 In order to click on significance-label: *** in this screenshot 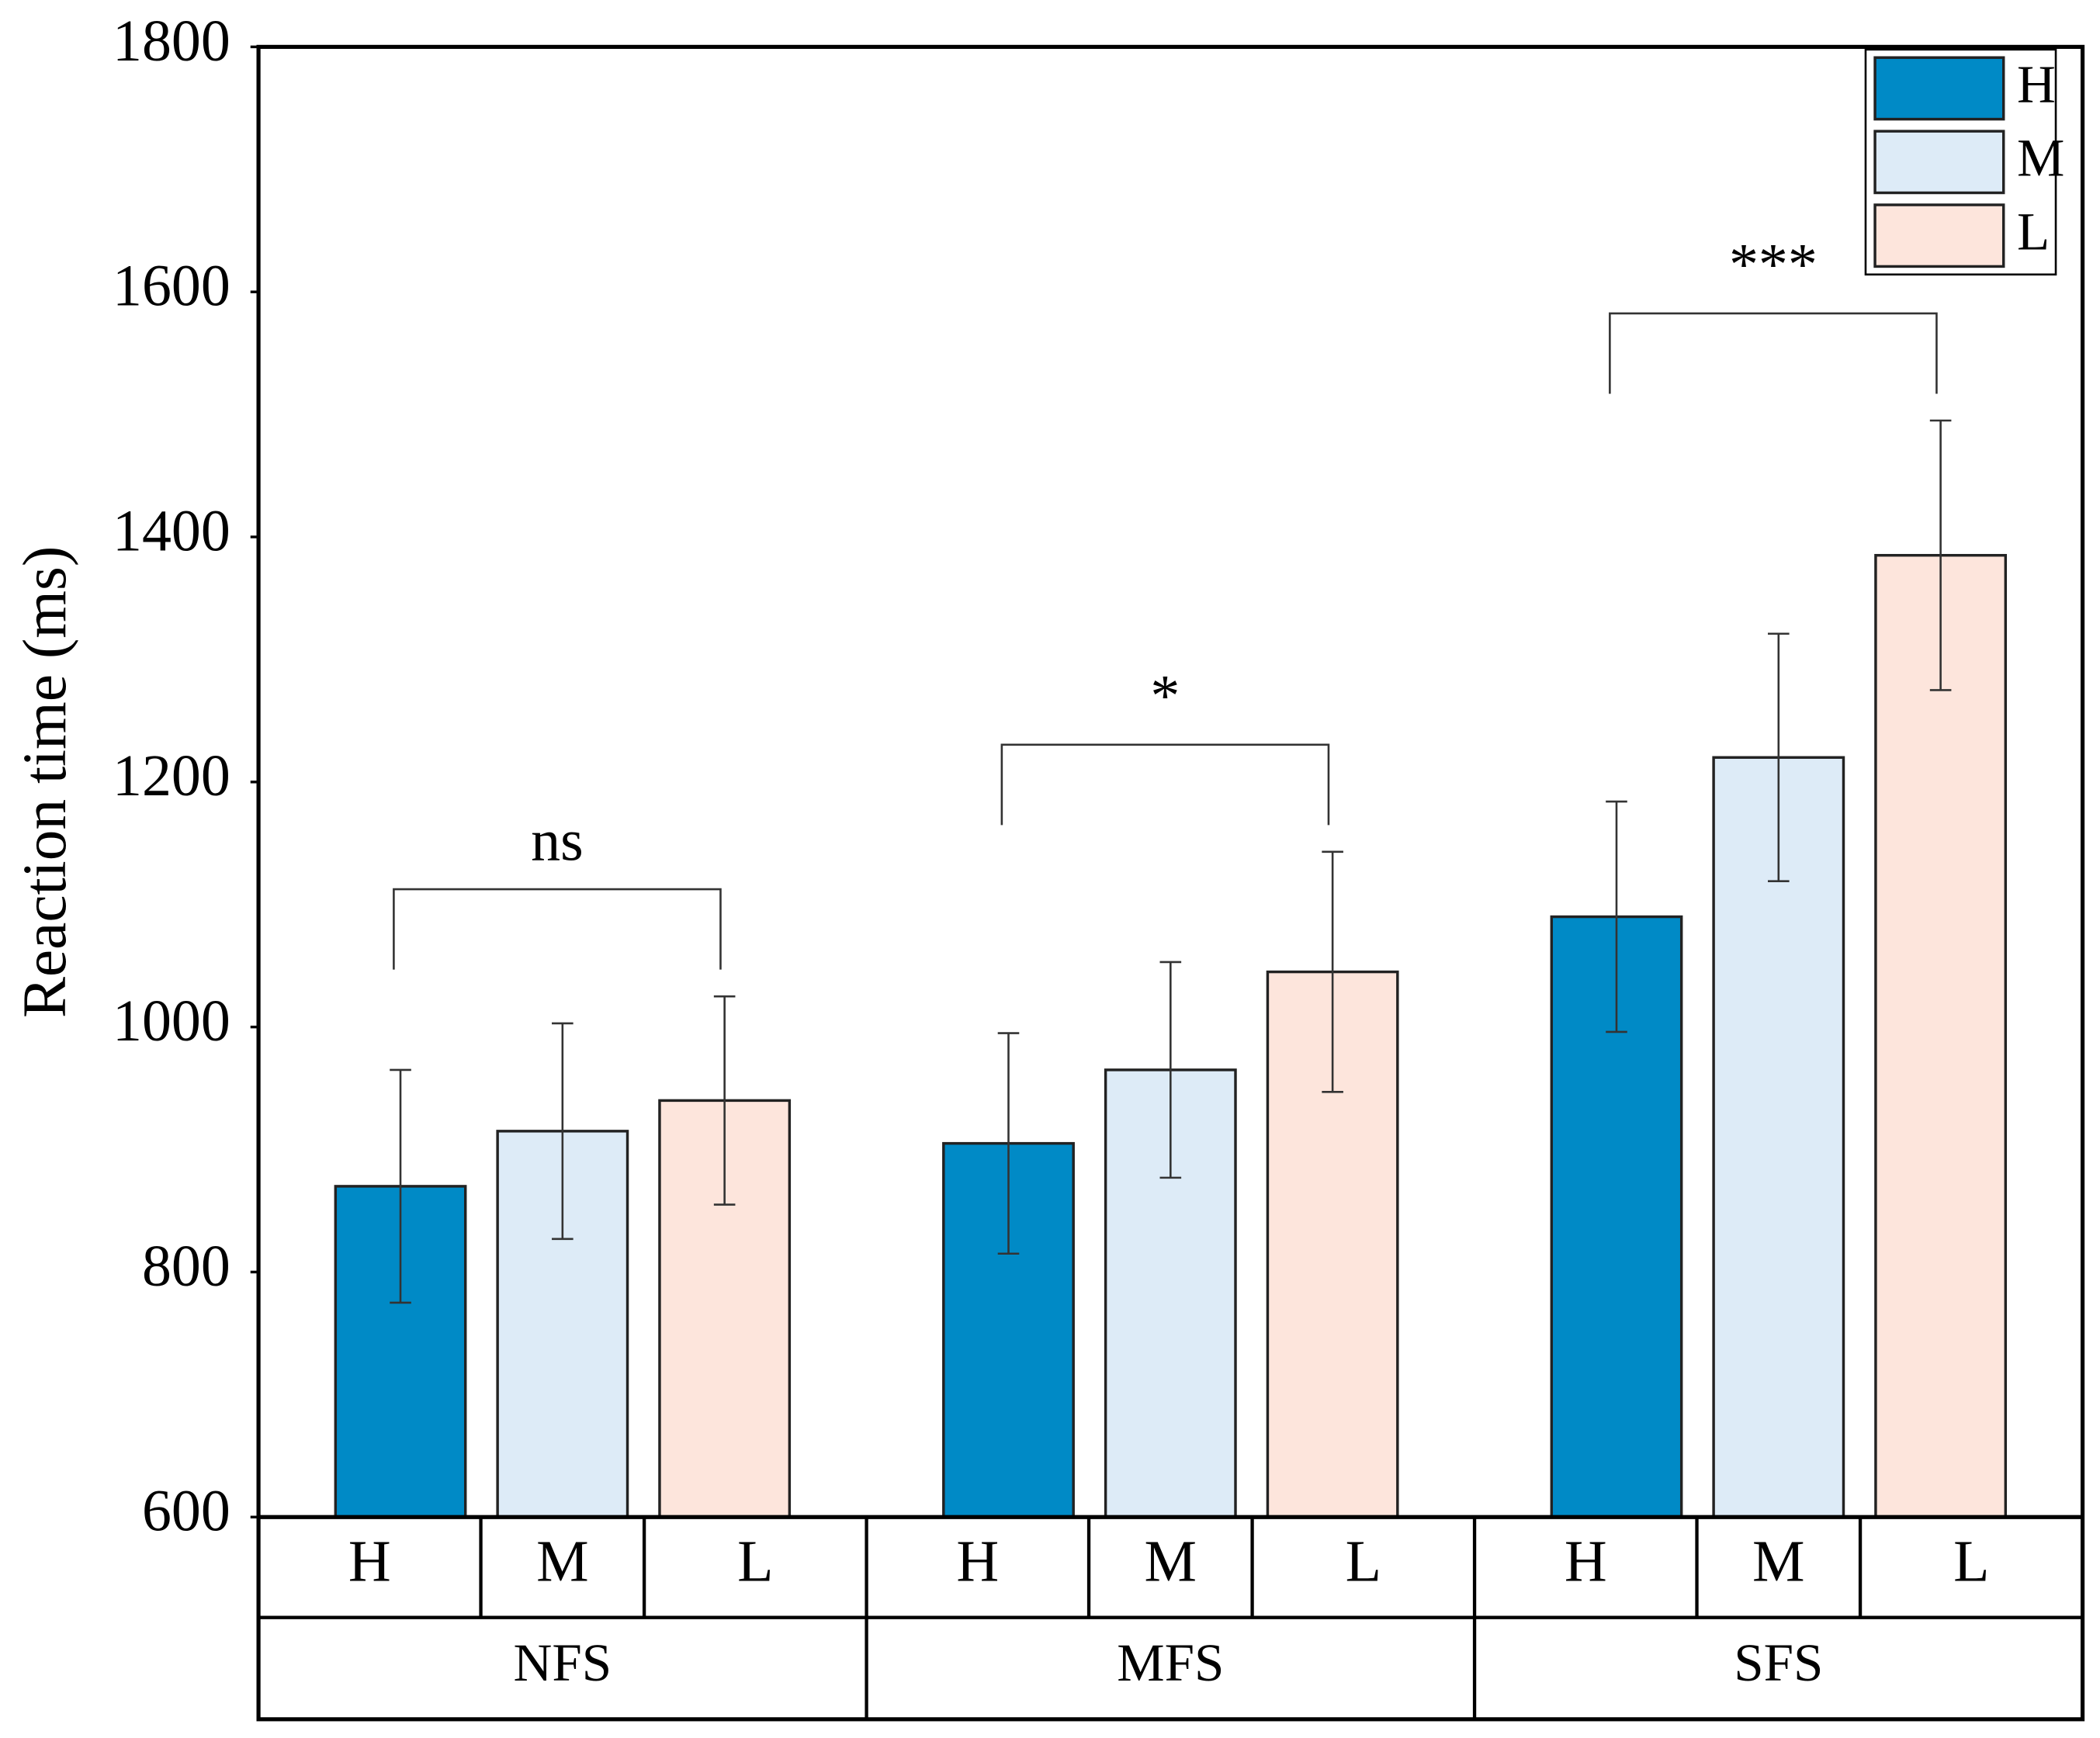, I will do `click(1773, 265)`.